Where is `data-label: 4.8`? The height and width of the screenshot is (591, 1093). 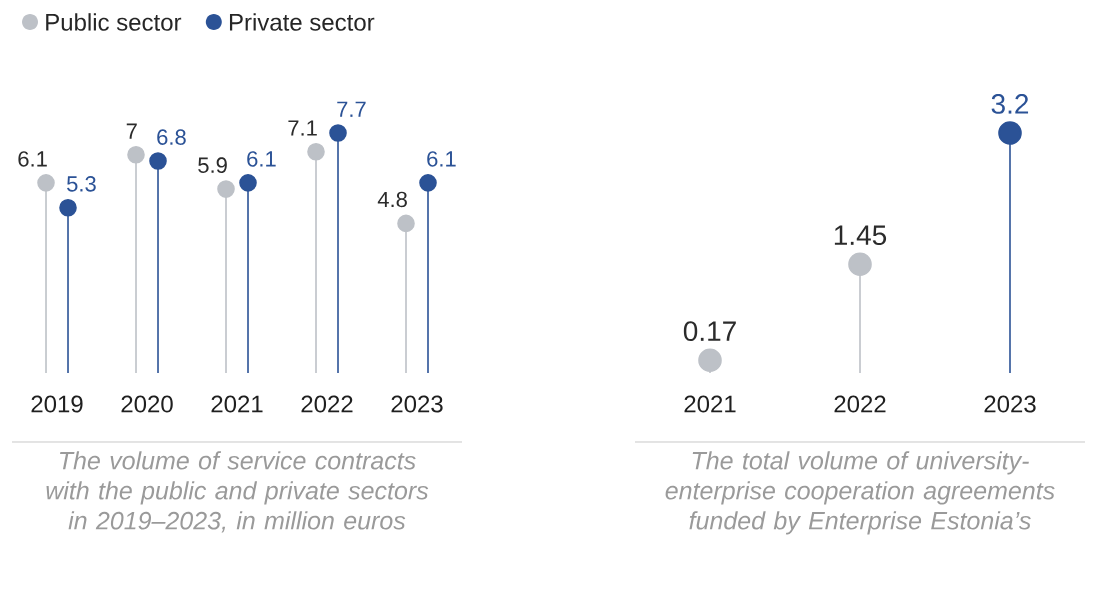
data-label: 4.8 is located at coordinates (392, 199).